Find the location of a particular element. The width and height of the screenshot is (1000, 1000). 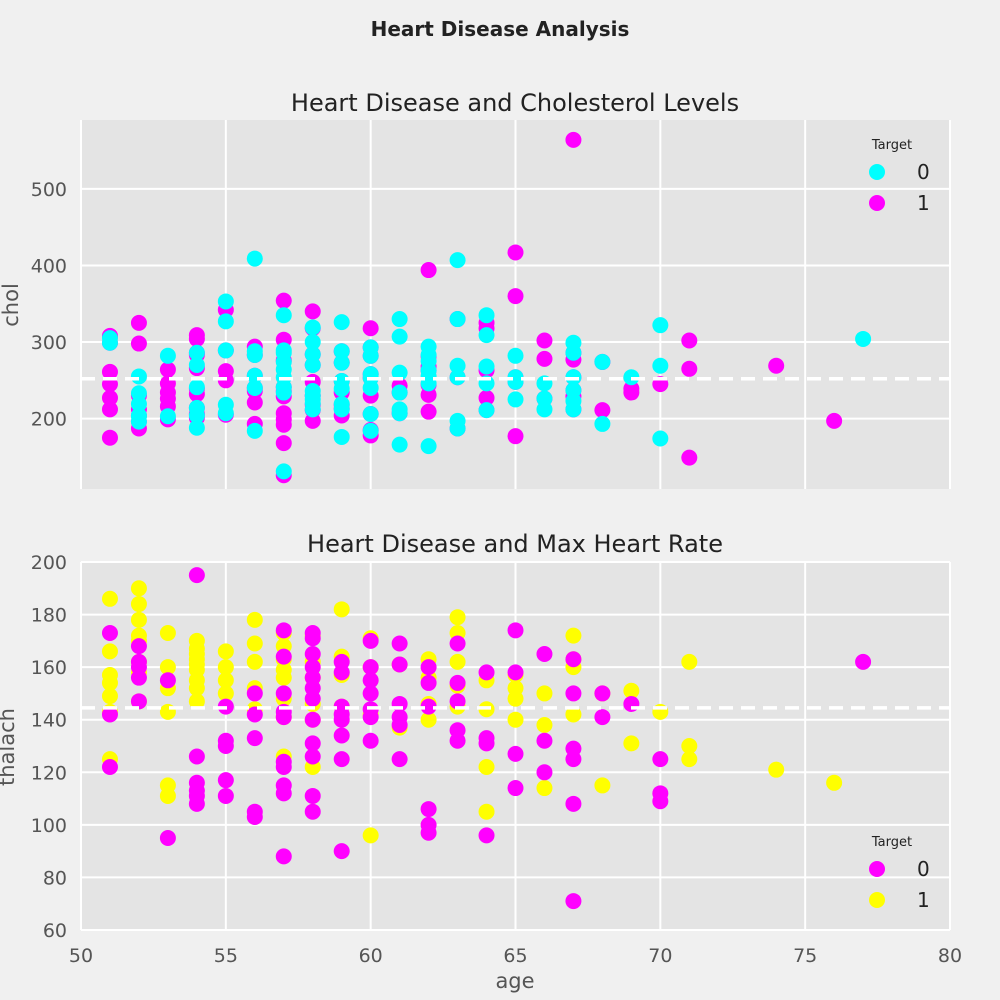

age-x-axis-label: age is located at coordinates (514, 981).